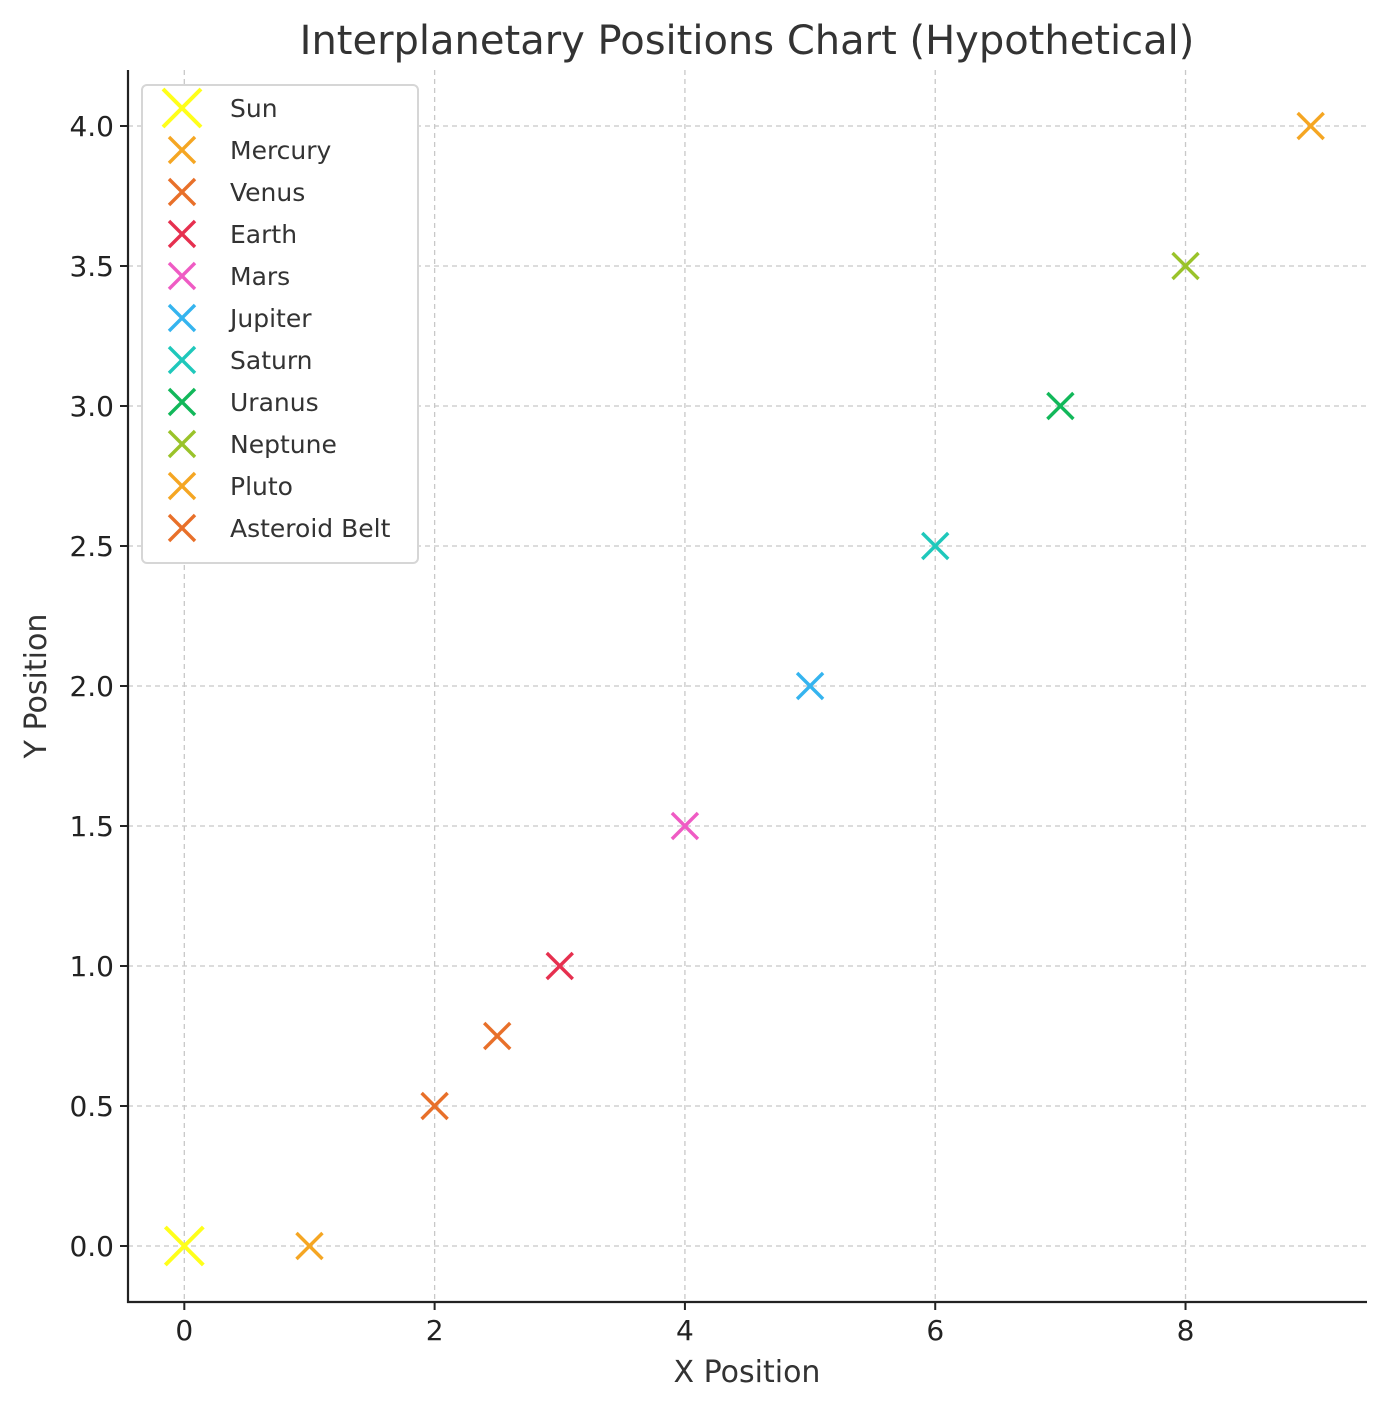 This screenshot has width=1387, height=1409. Describe the element at coordinates (91, 826) in the screenshot. I see `y-tick-label: 1.5` at that location.